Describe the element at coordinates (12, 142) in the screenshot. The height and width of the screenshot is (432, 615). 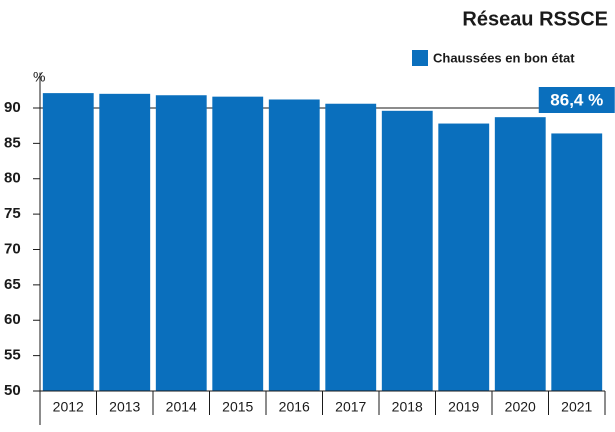
I see `y-tick-label: 85` at that location.